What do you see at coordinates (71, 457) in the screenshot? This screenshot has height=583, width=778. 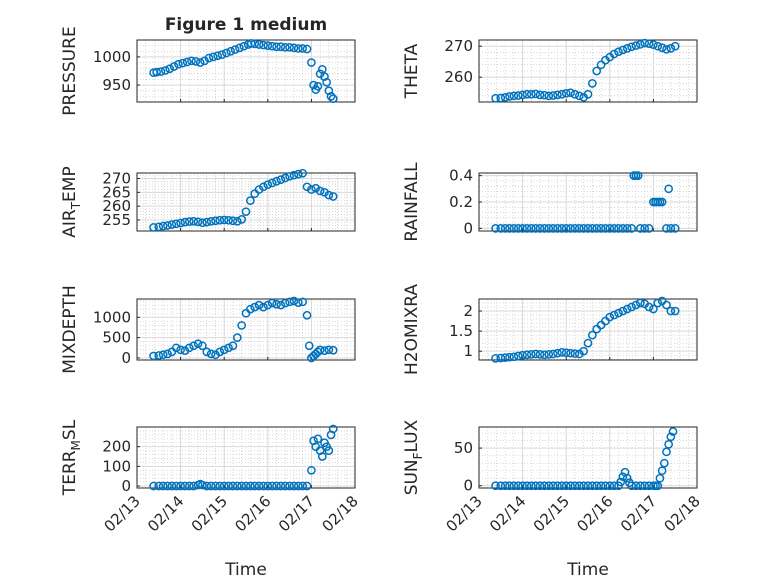 I see `y-axis-label: TERRMSL` at bounding box center [71, 457].